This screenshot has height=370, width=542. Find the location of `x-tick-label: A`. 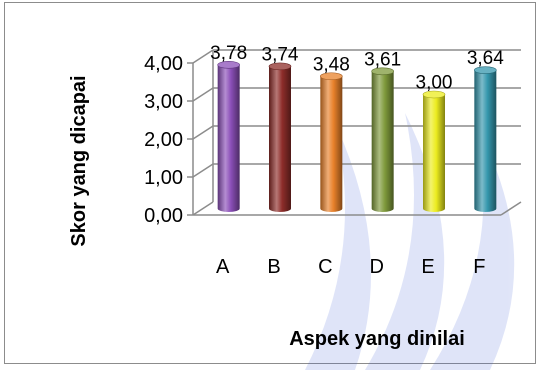

x-tick-label: A is located at coordinates (223, 267).